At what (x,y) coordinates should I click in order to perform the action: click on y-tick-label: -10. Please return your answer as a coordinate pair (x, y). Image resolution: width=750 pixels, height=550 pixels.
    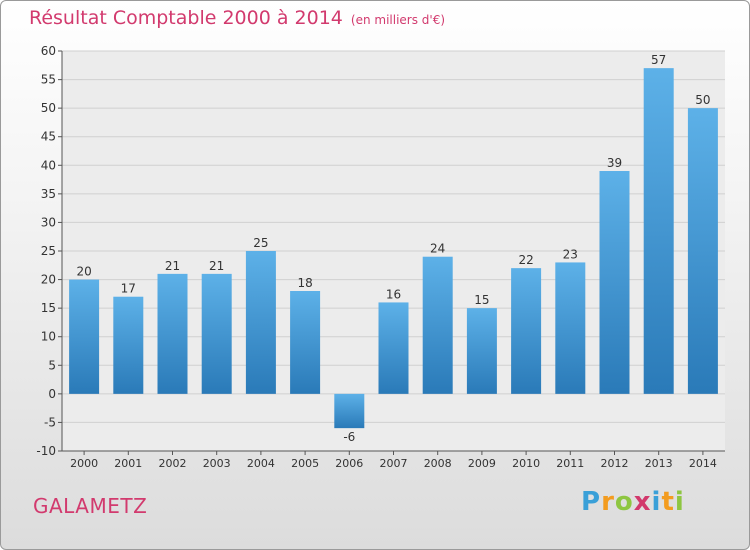
    Looking at the image, I should click on (46, 451).